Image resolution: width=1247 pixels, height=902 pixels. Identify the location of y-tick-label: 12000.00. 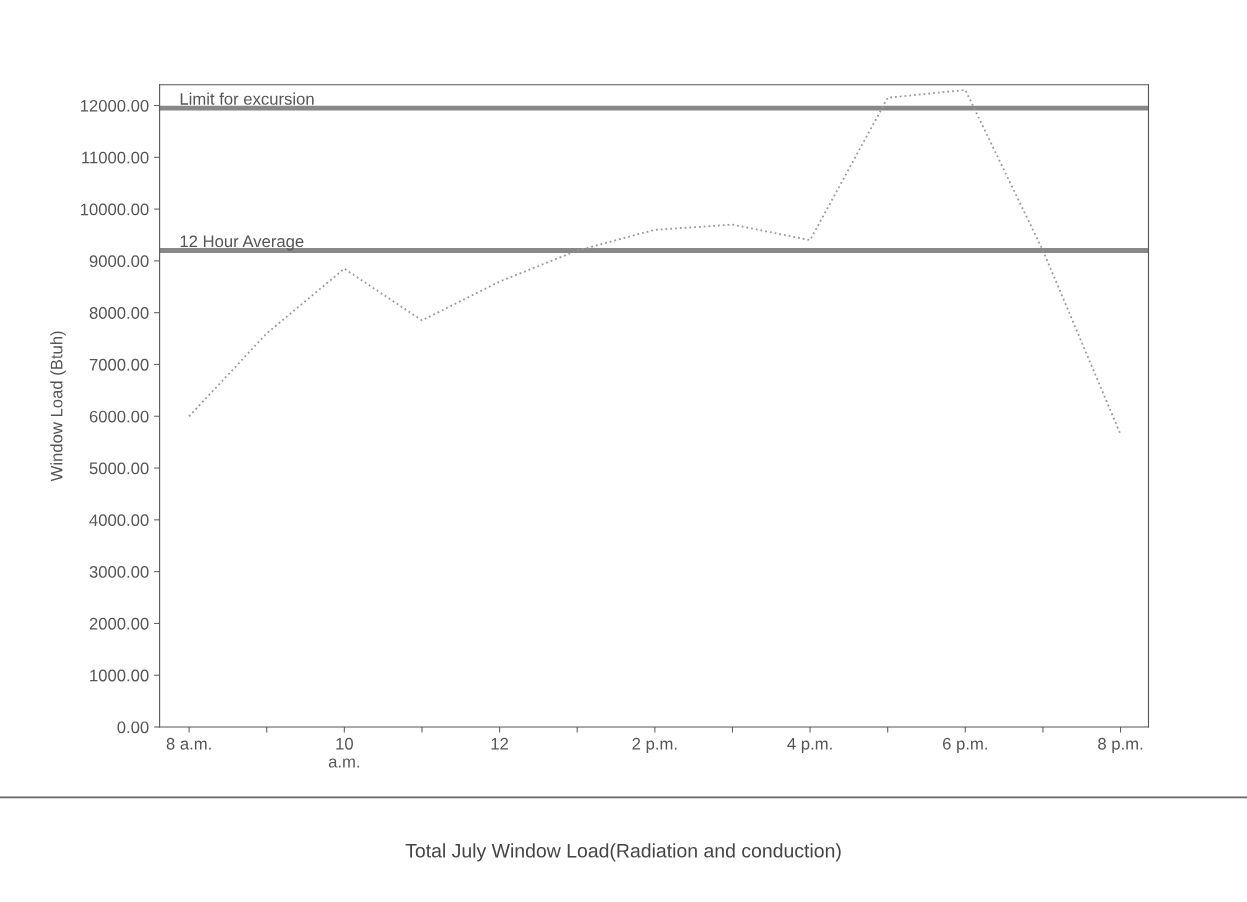
(114, 105).